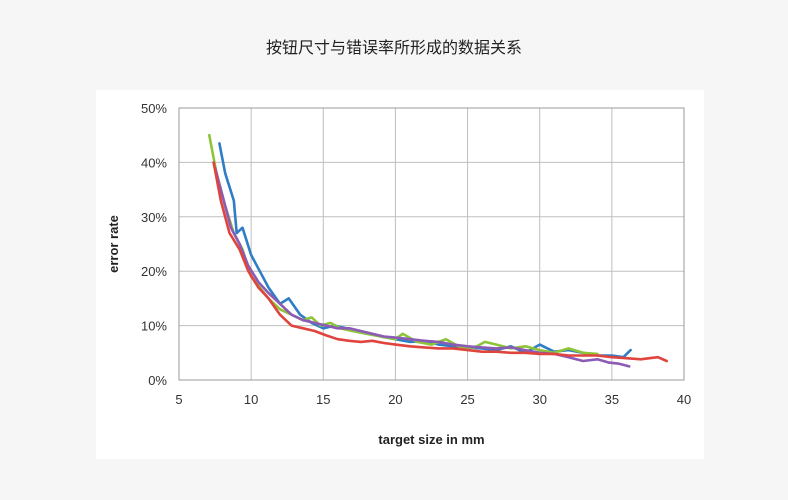 The width and height of the screenshot is (788, 500). I want to click on y-tick-label: 40%, so click(154, 162).